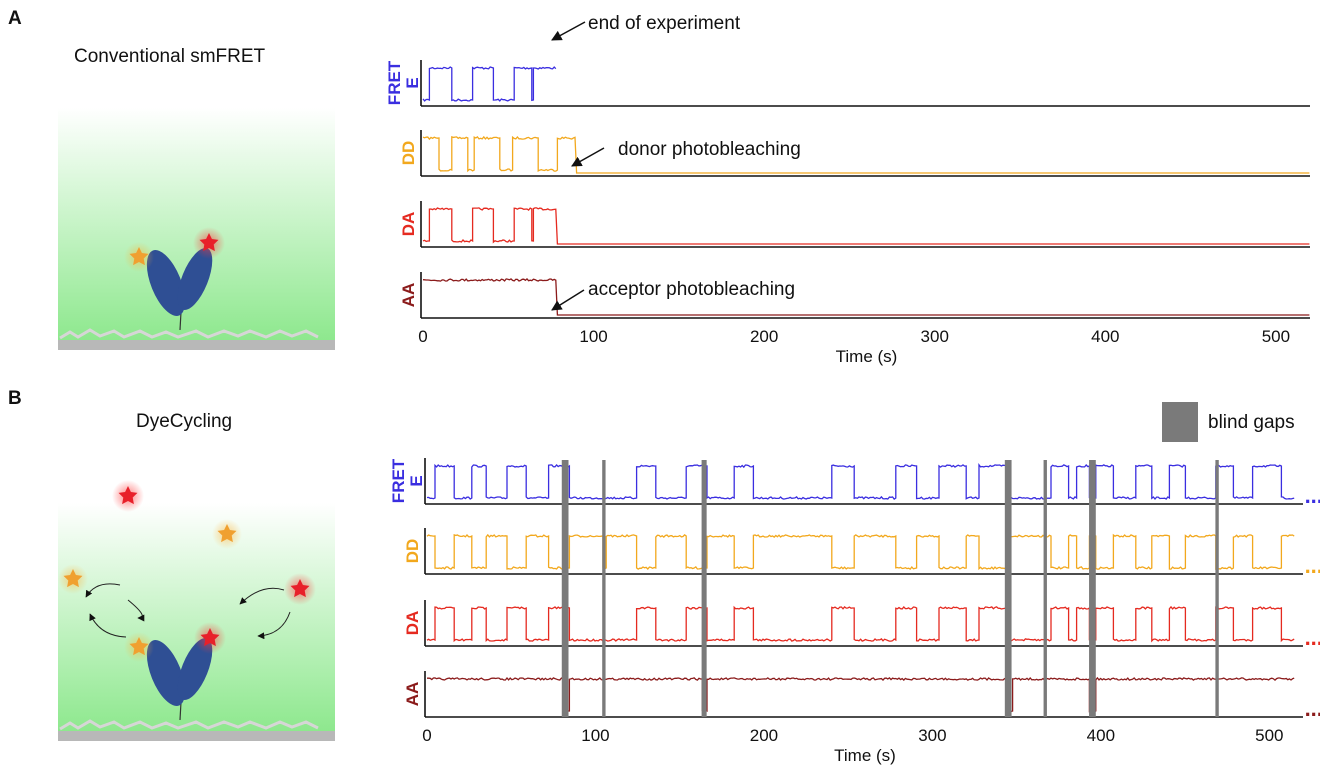 This screenshot has height=773, width=1320. Describe the element at coordinates (1251, 422) in the screenshot. I see `legend-label: blind gaps` at that location.